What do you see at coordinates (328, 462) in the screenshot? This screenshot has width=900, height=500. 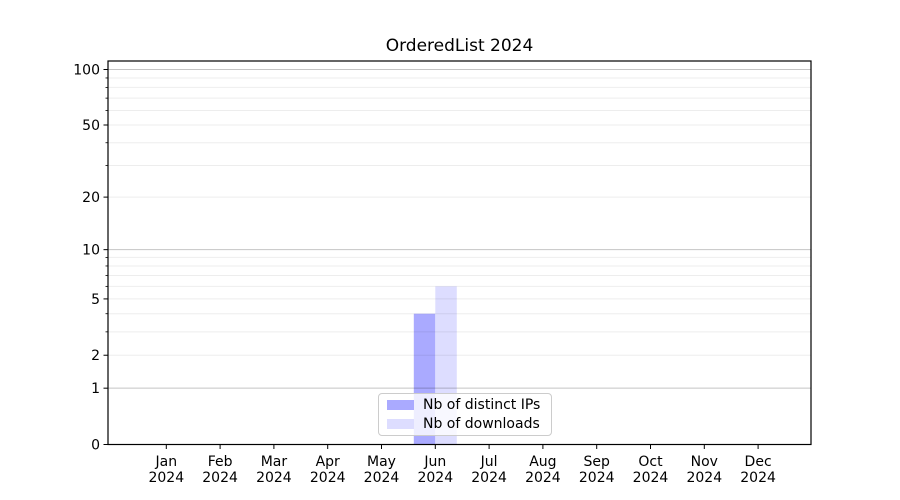 I see `x-axis-month-label: Apr` at bounding box center [328, 462].